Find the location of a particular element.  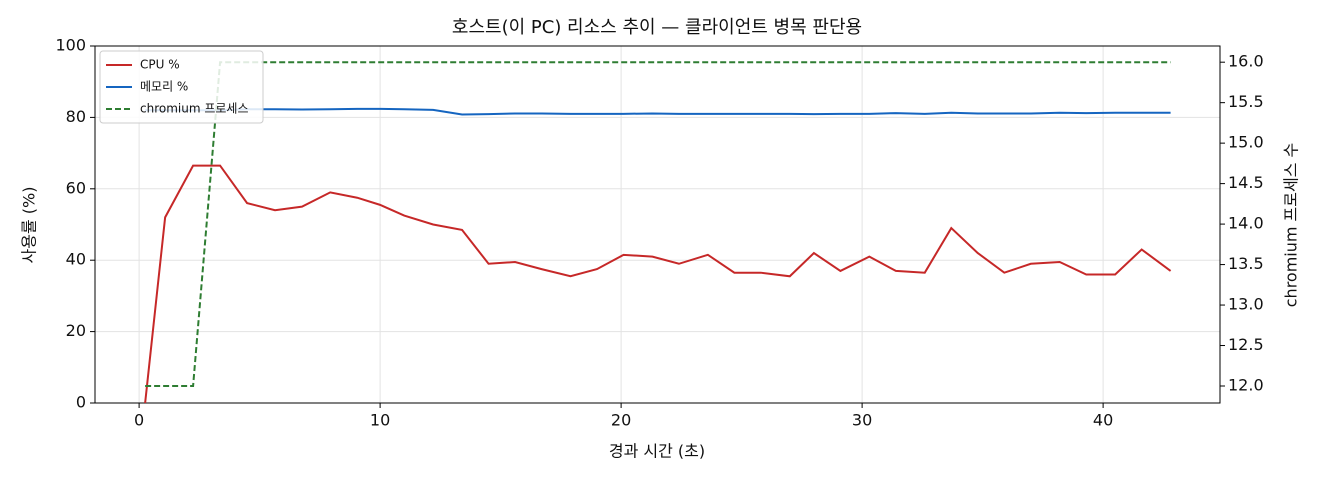

y-tick-label: 60 is located at coordinates (76, 187).